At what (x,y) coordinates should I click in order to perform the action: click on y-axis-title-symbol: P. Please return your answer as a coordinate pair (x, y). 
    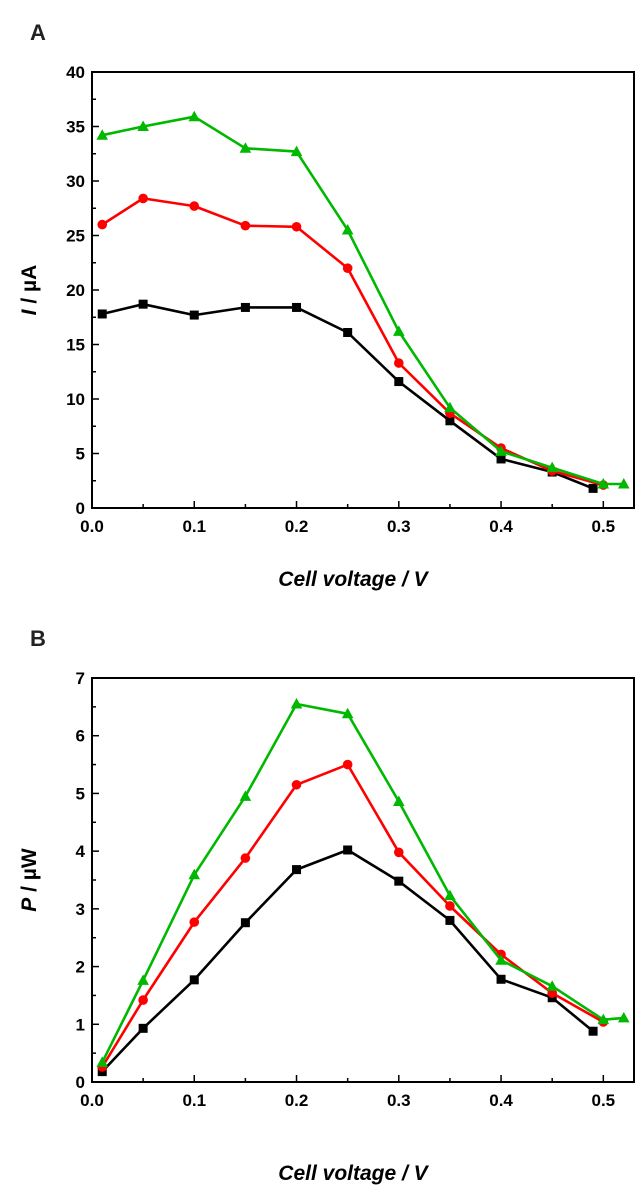
    Looking at the image, I should click on (29, 904).